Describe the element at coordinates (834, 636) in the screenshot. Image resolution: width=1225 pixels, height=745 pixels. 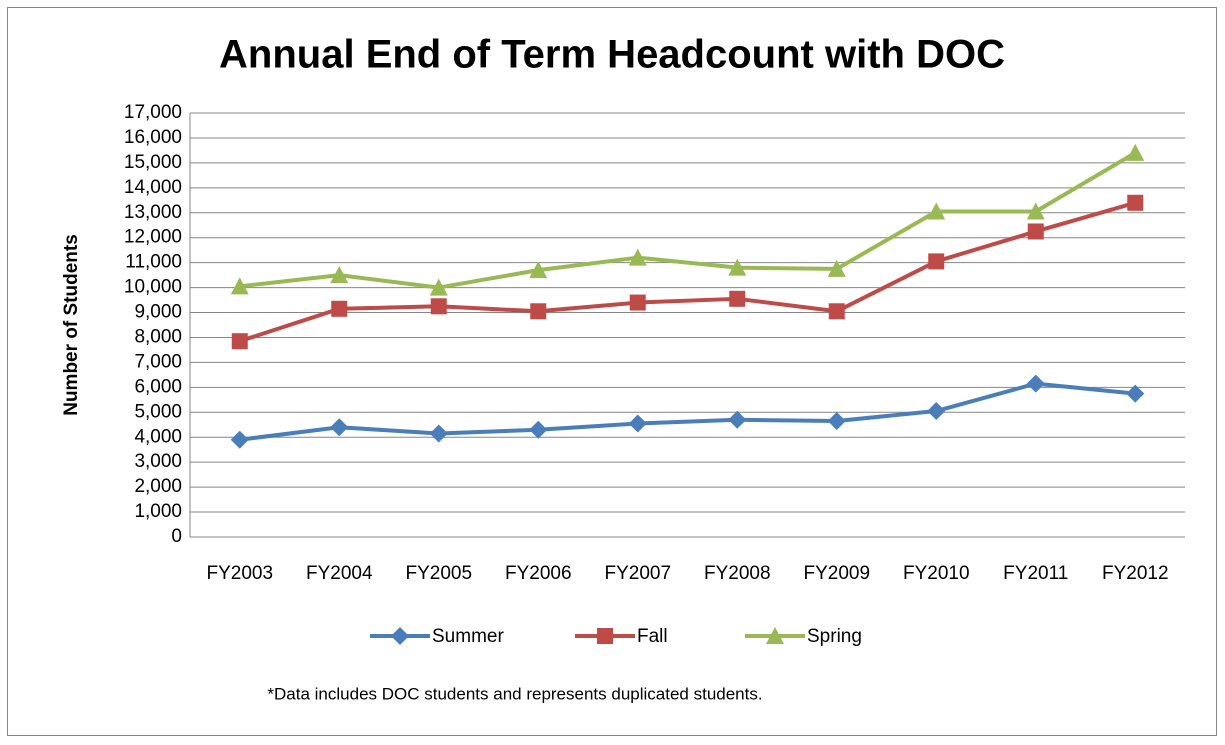
I see `legend-label: Spring` at that location.